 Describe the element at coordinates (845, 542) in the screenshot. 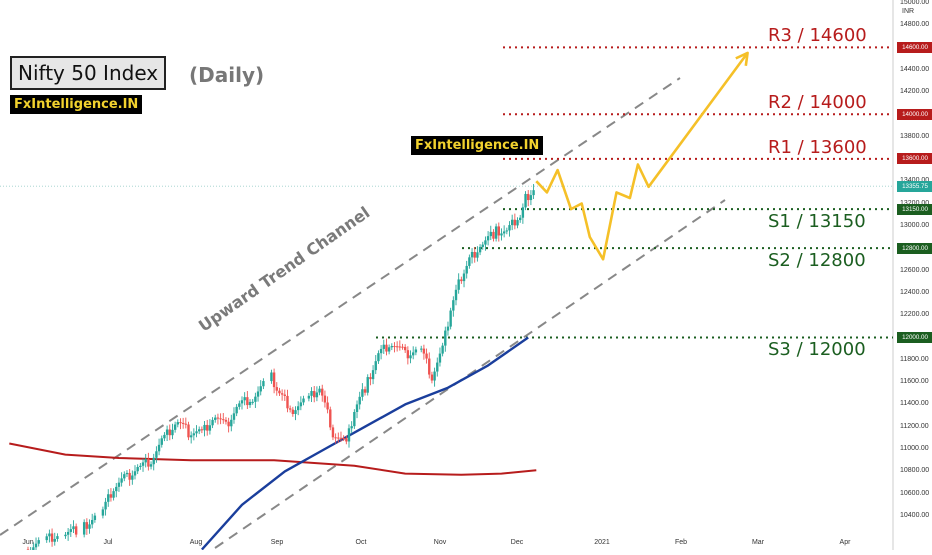

I see `x-tick-label: Apr` at that location.